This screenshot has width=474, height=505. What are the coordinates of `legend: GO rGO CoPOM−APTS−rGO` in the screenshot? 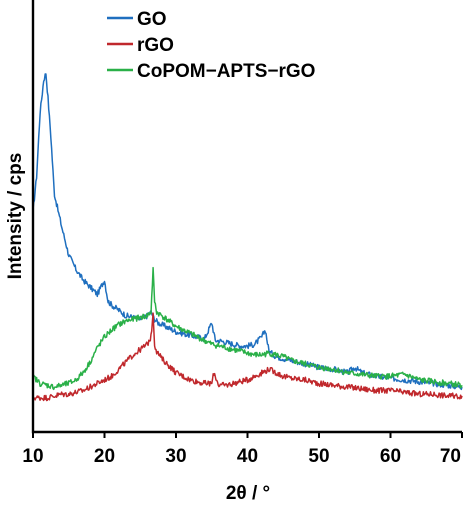 It's located at (211, 45).